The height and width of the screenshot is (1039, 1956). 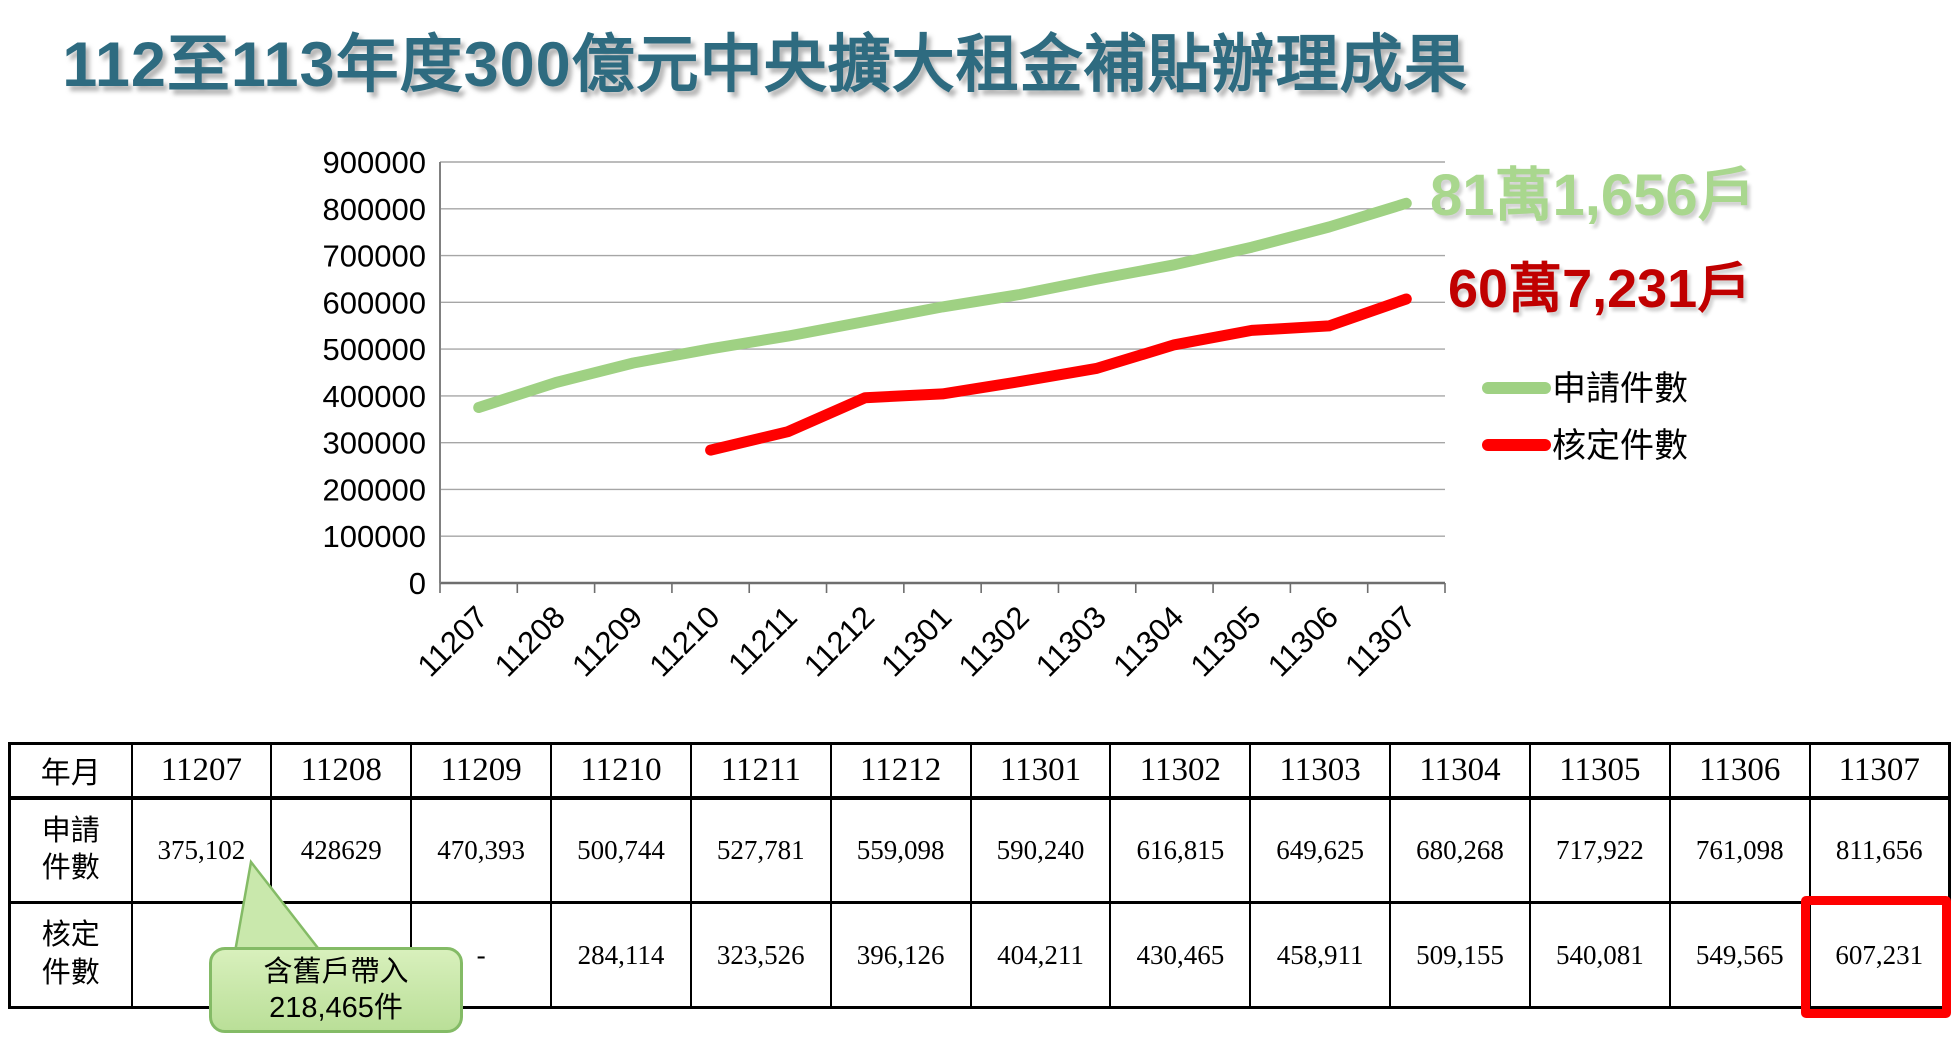 What do you see at coordinates (1739, 955) in the screenshot?
I see `table-cell: 549,565` at bounding box center [1739, 955].